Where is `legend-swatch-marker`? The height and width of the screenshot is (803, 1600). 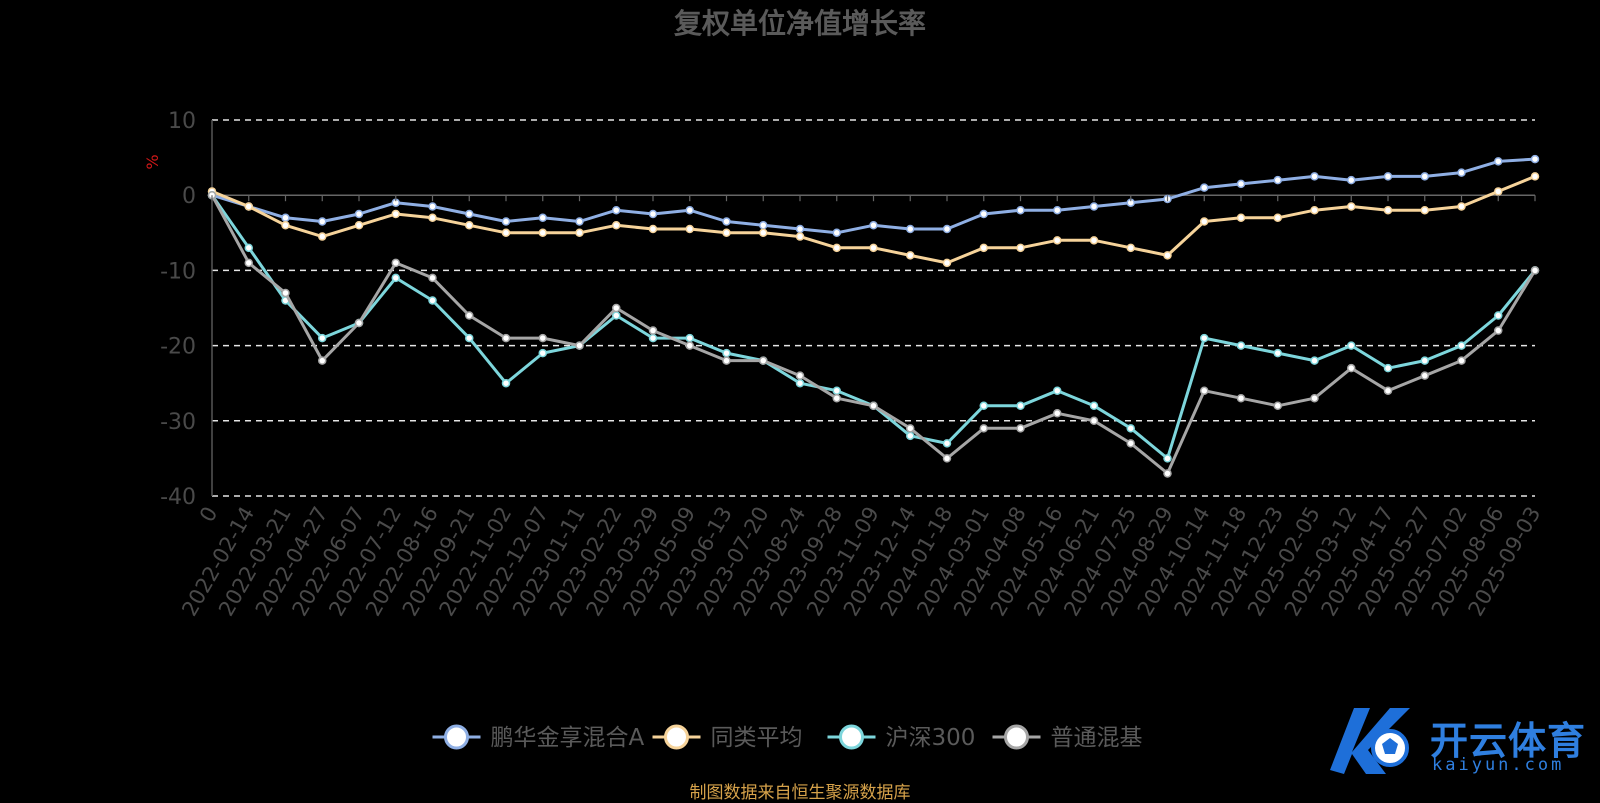
legend-swatch-marker is located at coordinates (1016, 737).